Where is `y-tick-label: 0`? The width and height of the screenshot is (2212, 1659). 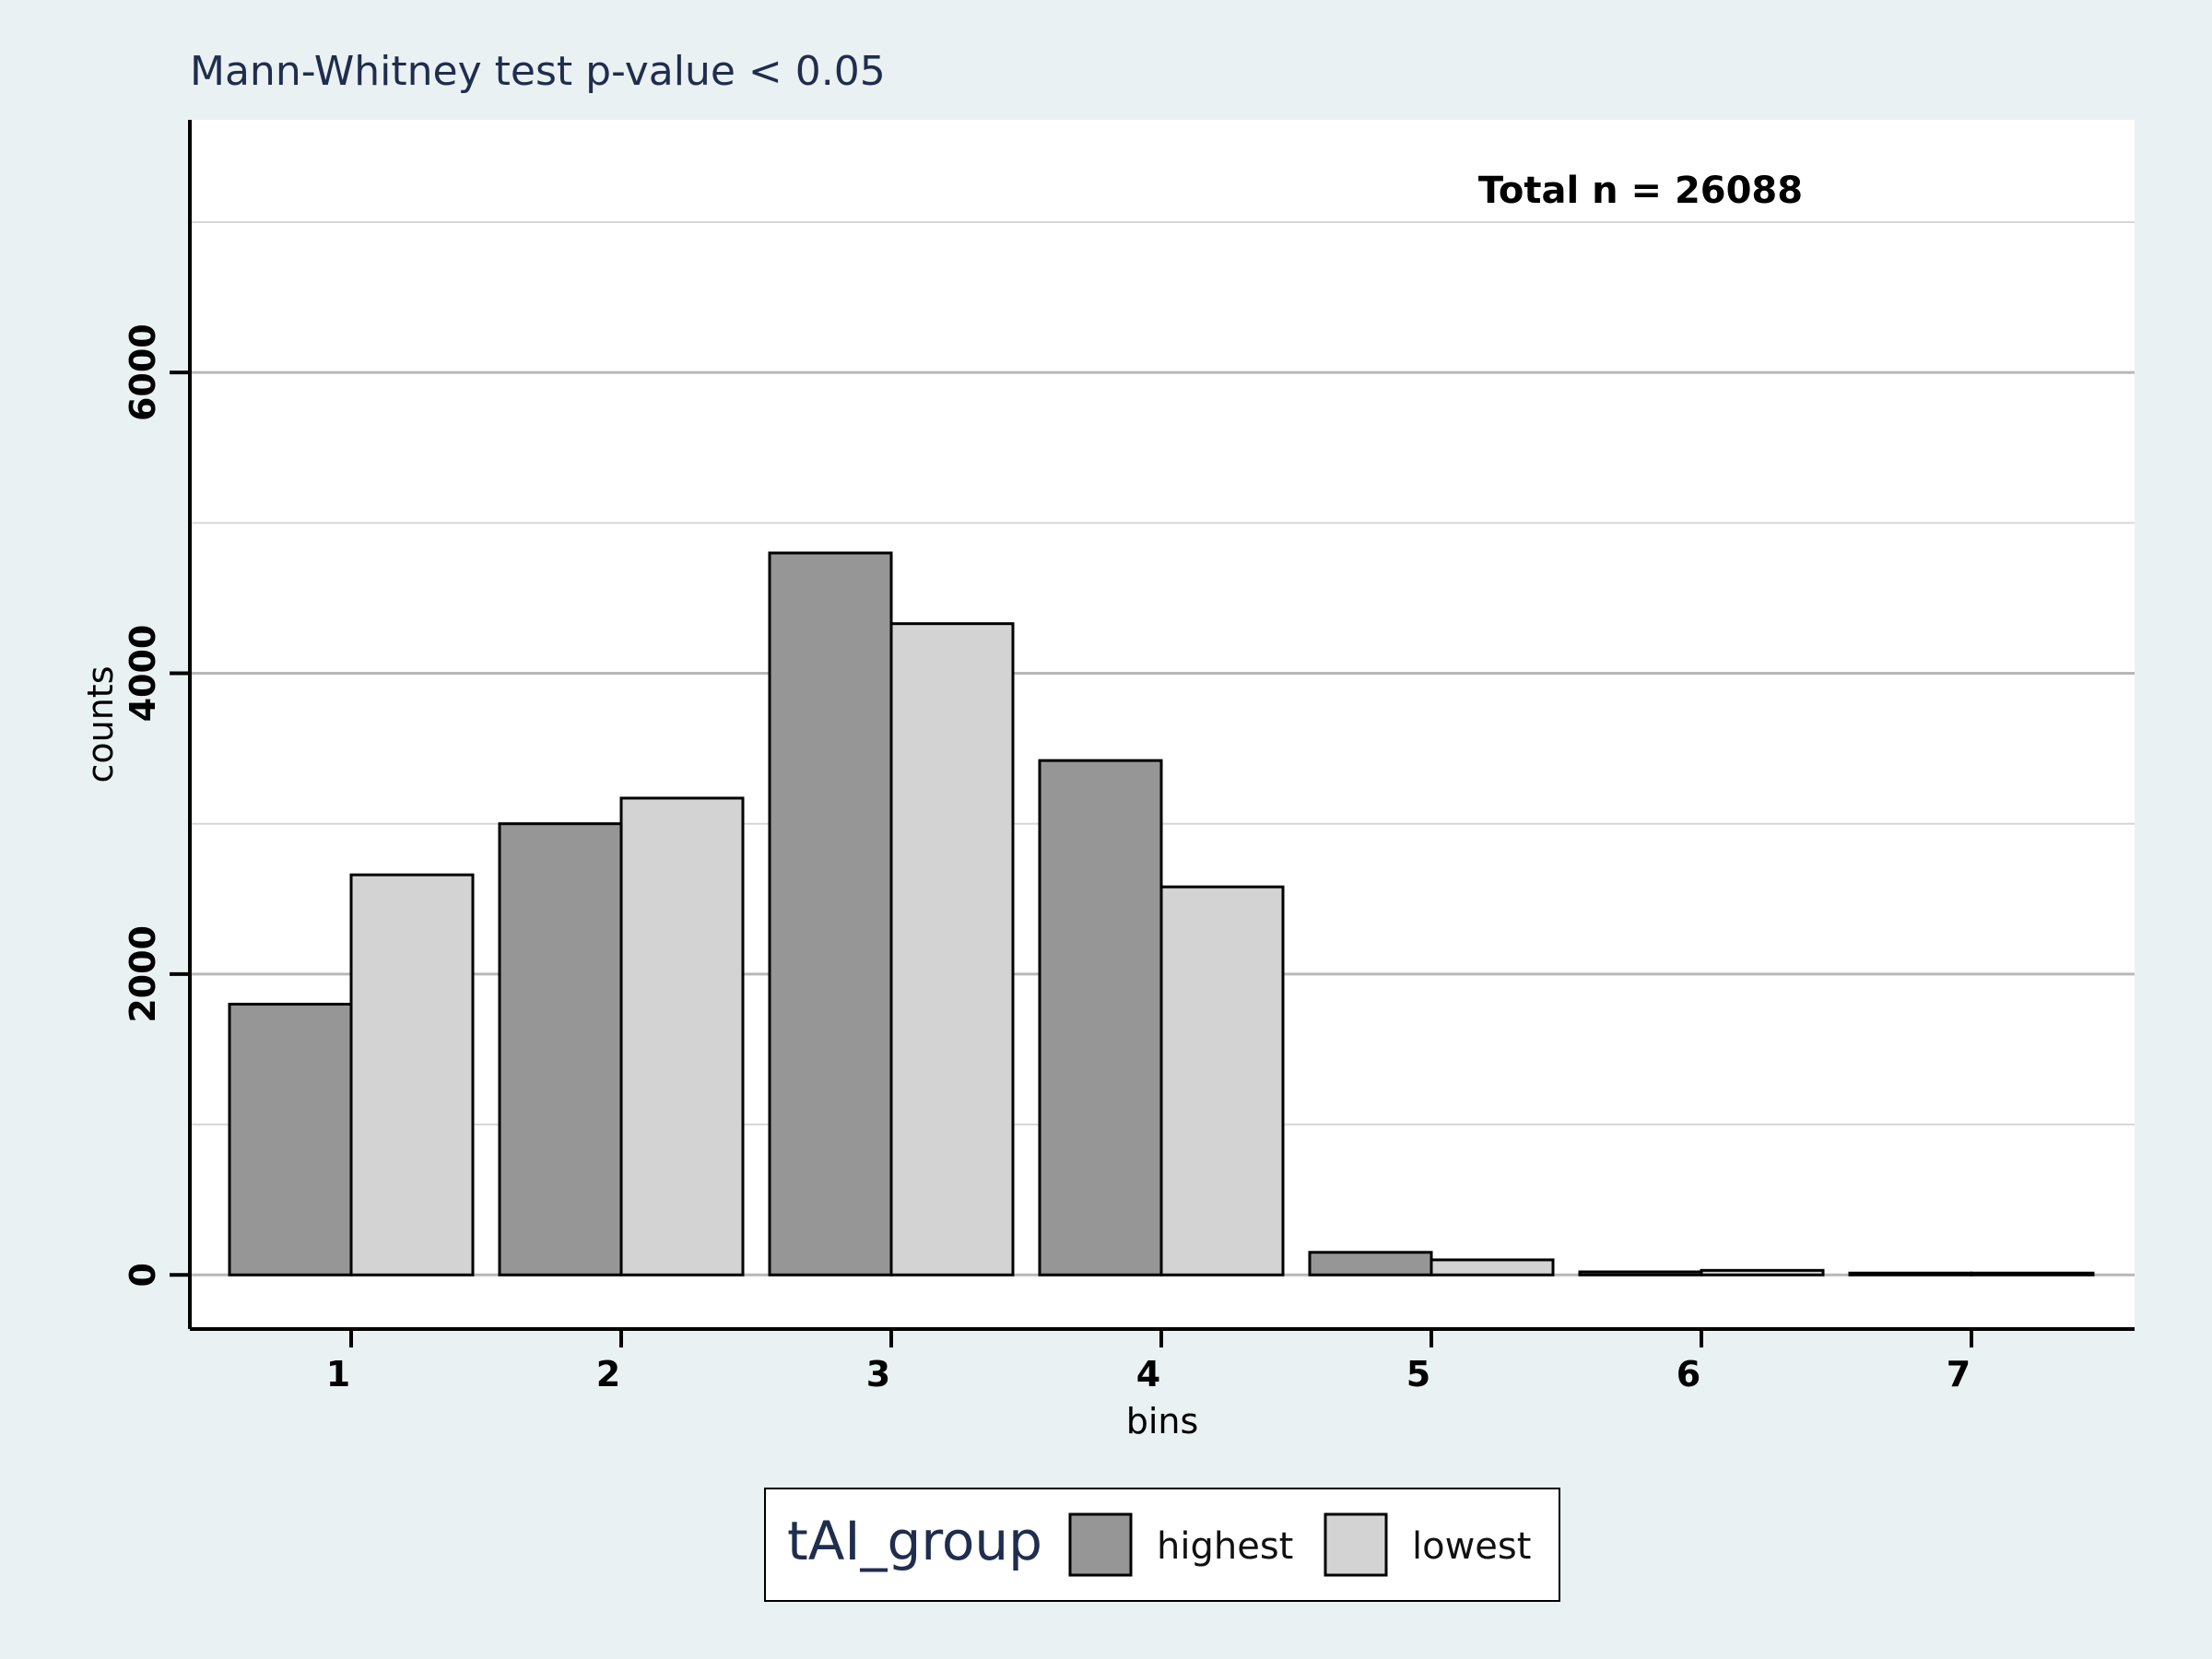
y-tick-label: 0 is located at coordinates (143, 1275).